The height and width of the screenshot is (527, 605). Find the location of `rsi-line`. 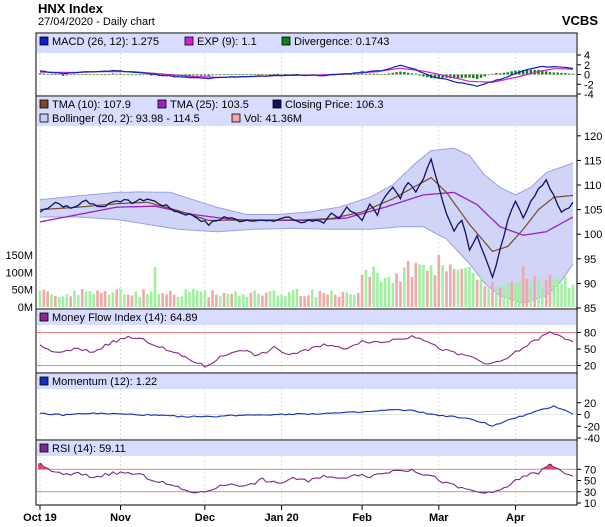

rsi-line is located at coordinates (306, 478).